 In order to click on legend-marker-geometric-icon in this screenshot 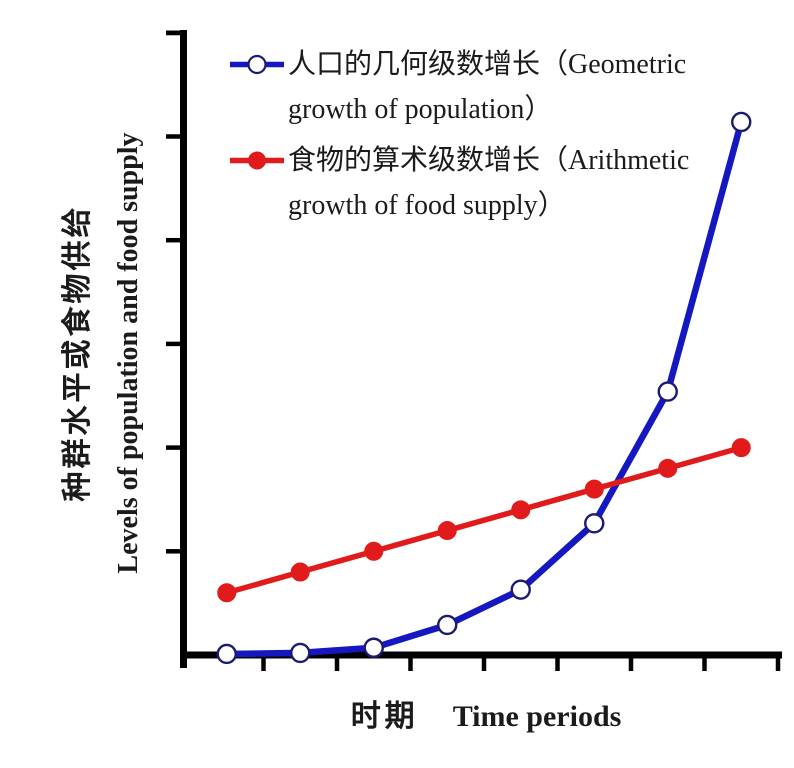, I will do `click(257, 64)`.